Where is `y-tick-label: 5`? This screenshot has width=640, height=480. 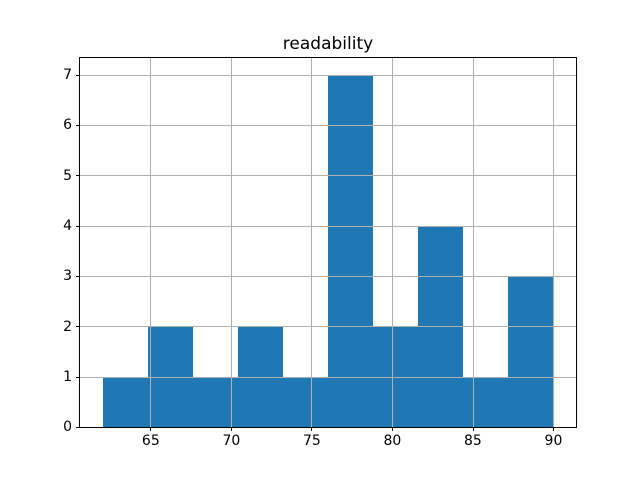 y-tick-label: 5 is located at coordinates (67, 175).